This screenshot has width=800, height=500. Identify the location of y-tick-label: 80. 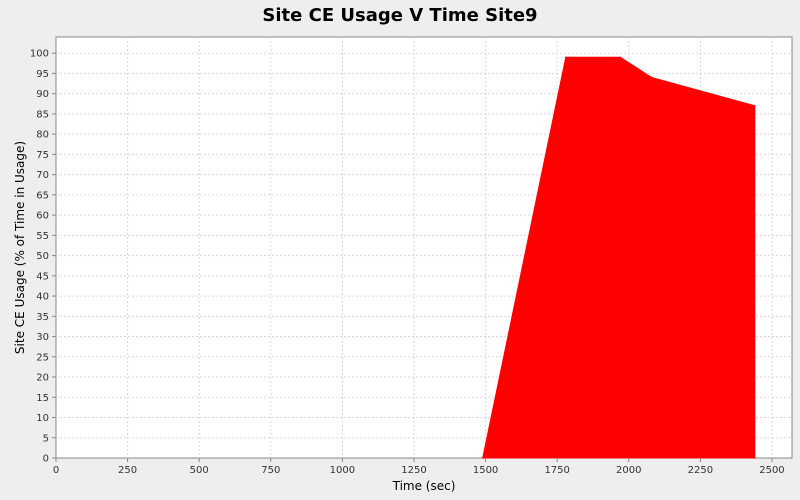
(42, 135).